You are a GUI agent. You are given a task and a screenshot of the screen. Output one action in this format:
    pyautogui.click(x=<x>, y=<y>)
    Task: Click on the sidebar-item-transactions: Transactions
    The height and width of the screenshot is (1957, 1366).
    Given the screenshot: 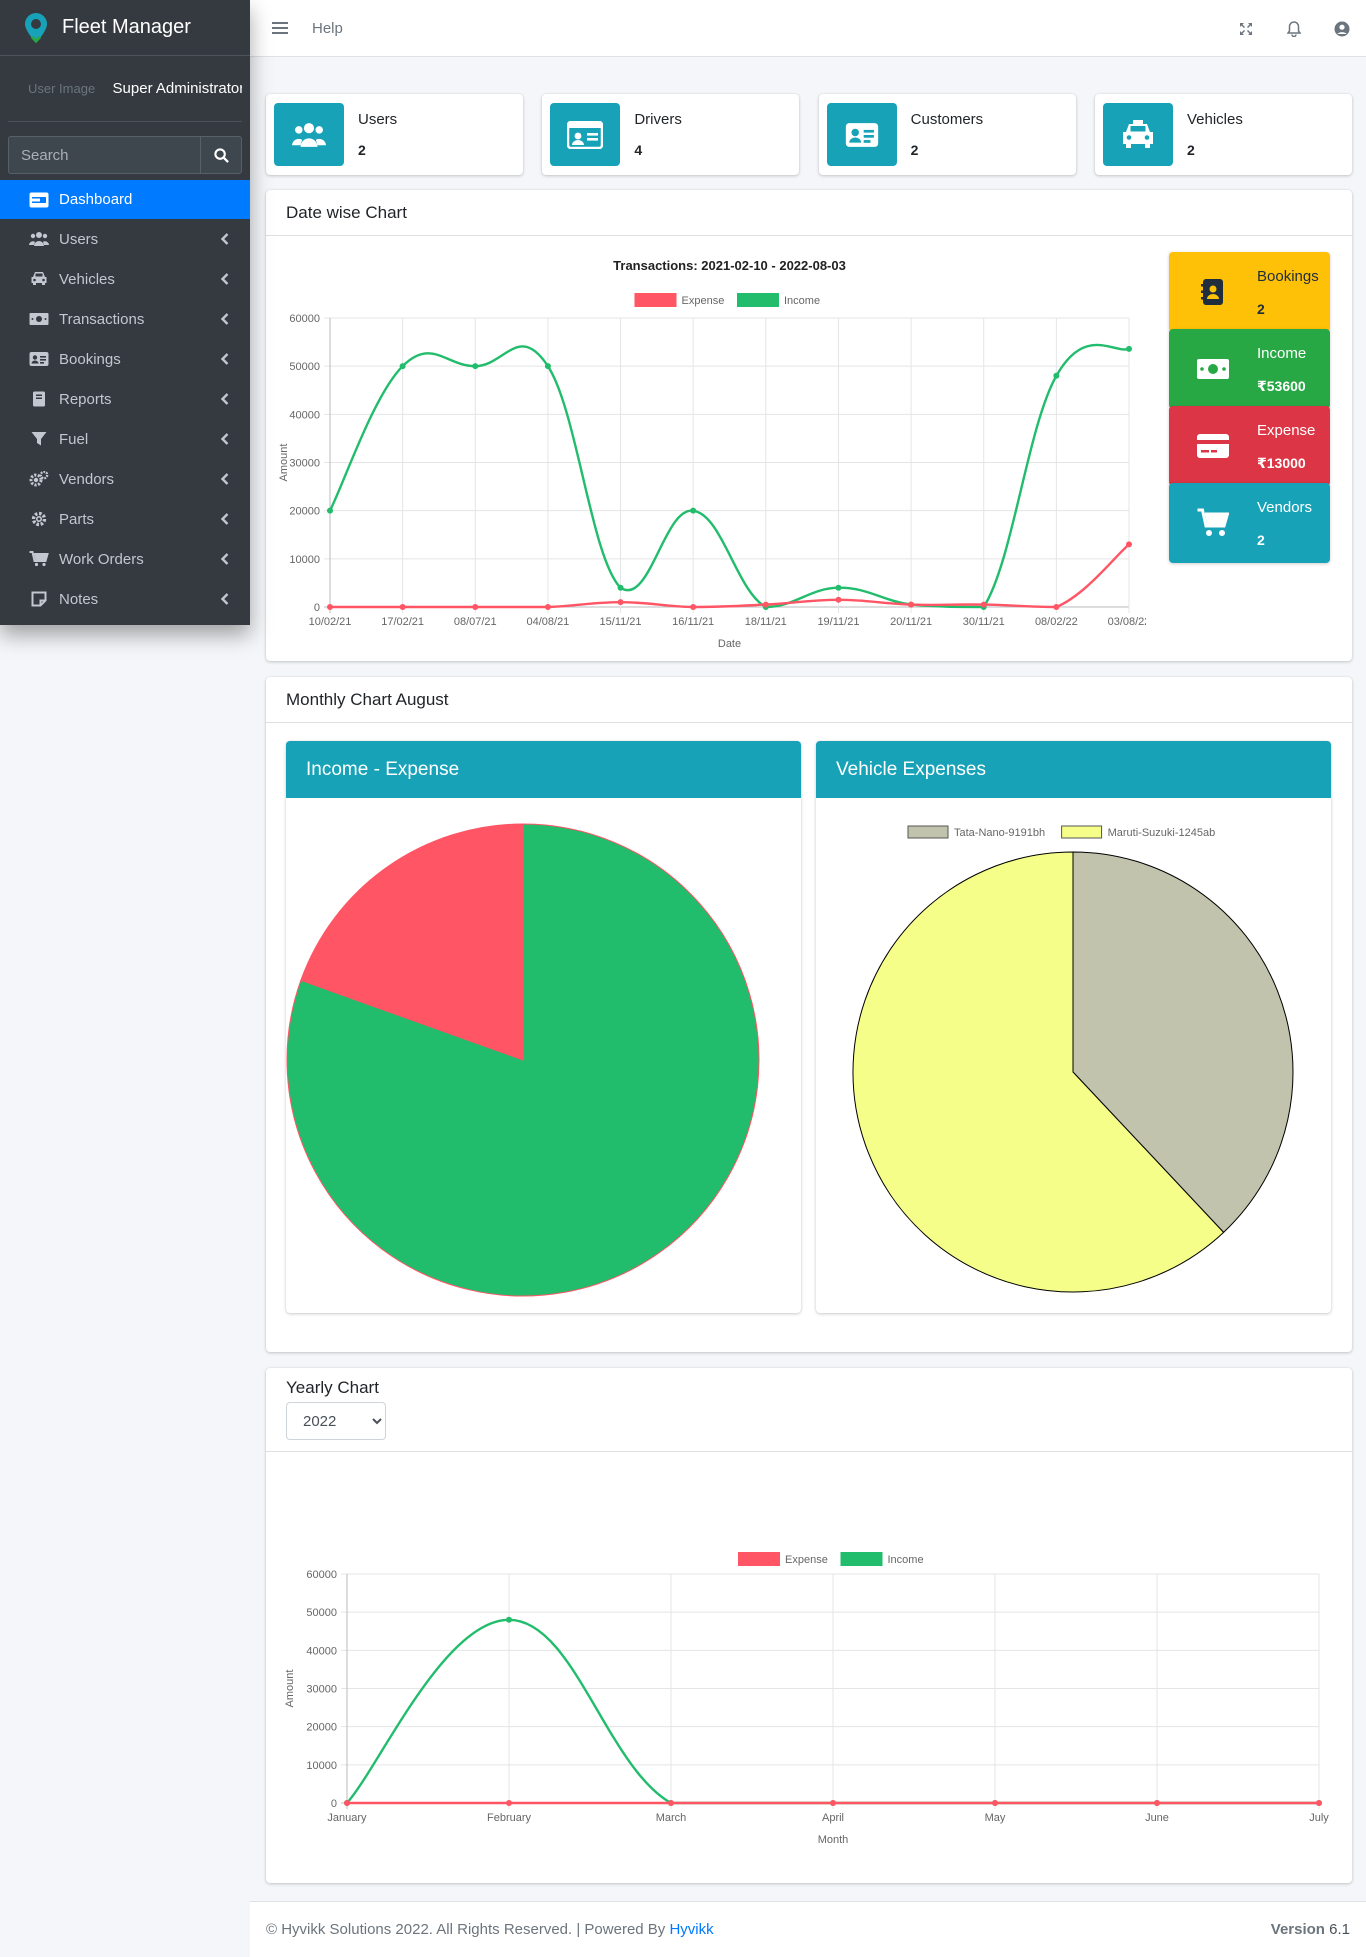 What is the action you would take?
    pyautogui.click(x=125, y=319)
    